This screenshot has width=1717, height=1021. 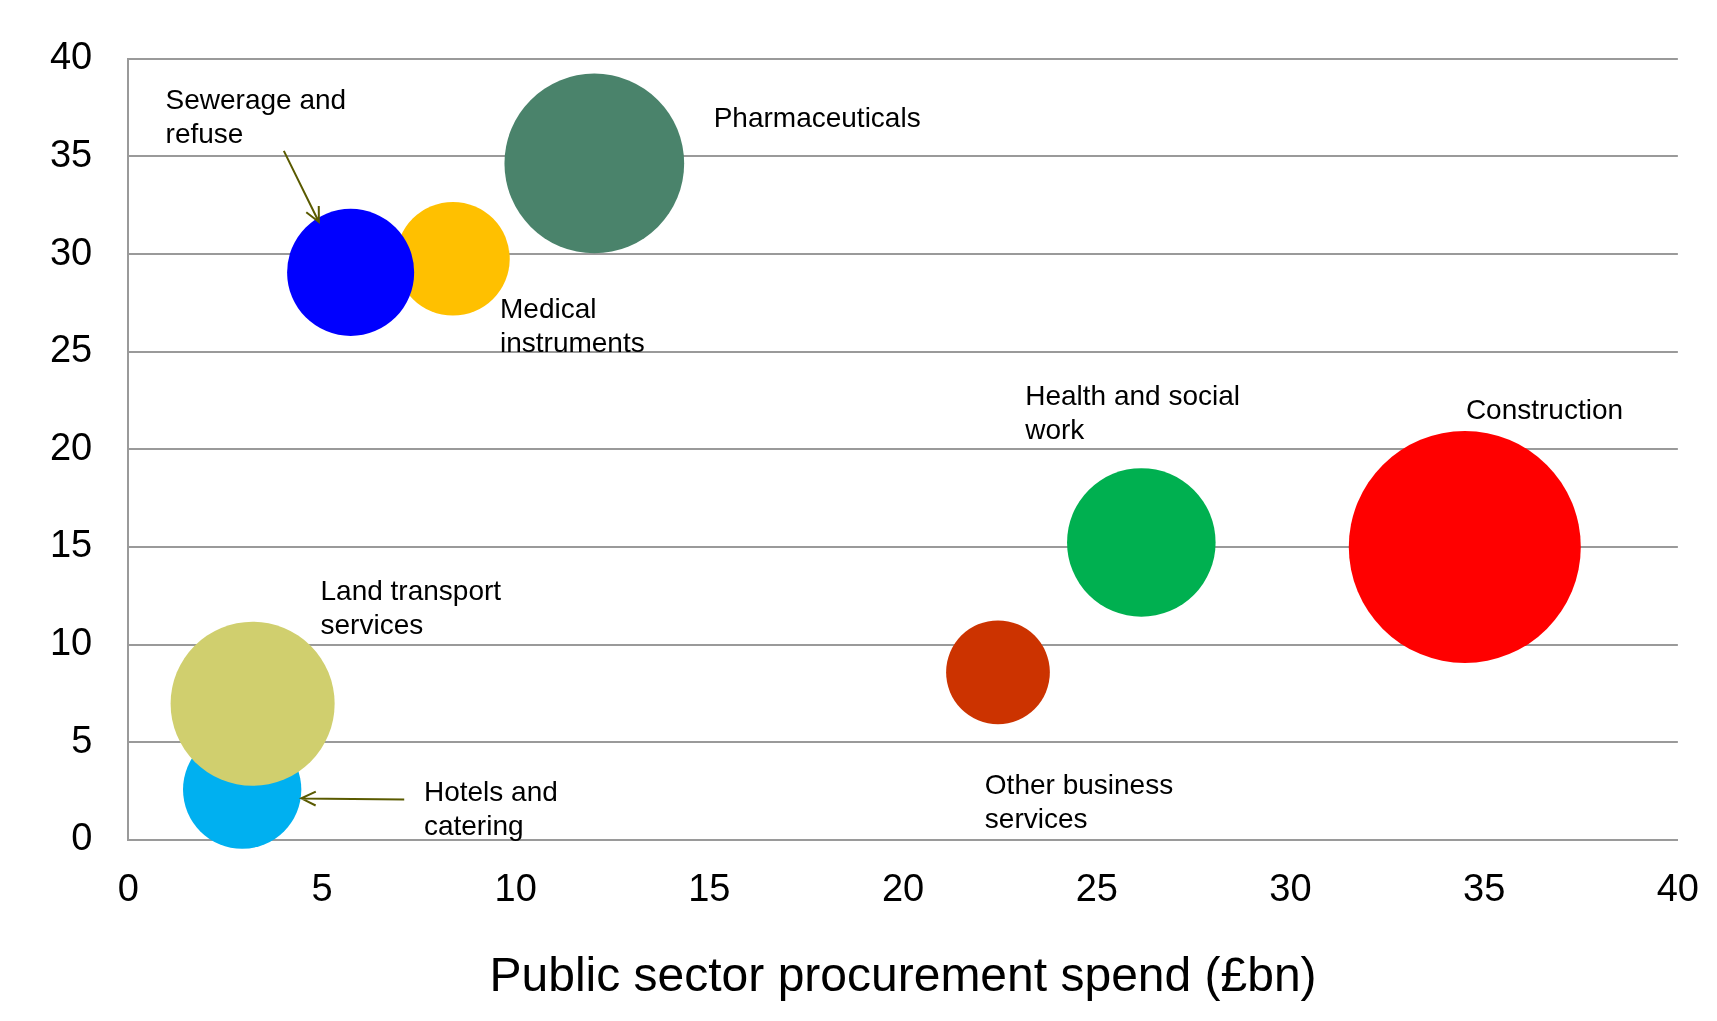 What do you see at coordinates (1484, 888) in the screenshot?
I see `x-tick-label: 35` at bounding box center [1484, 888].